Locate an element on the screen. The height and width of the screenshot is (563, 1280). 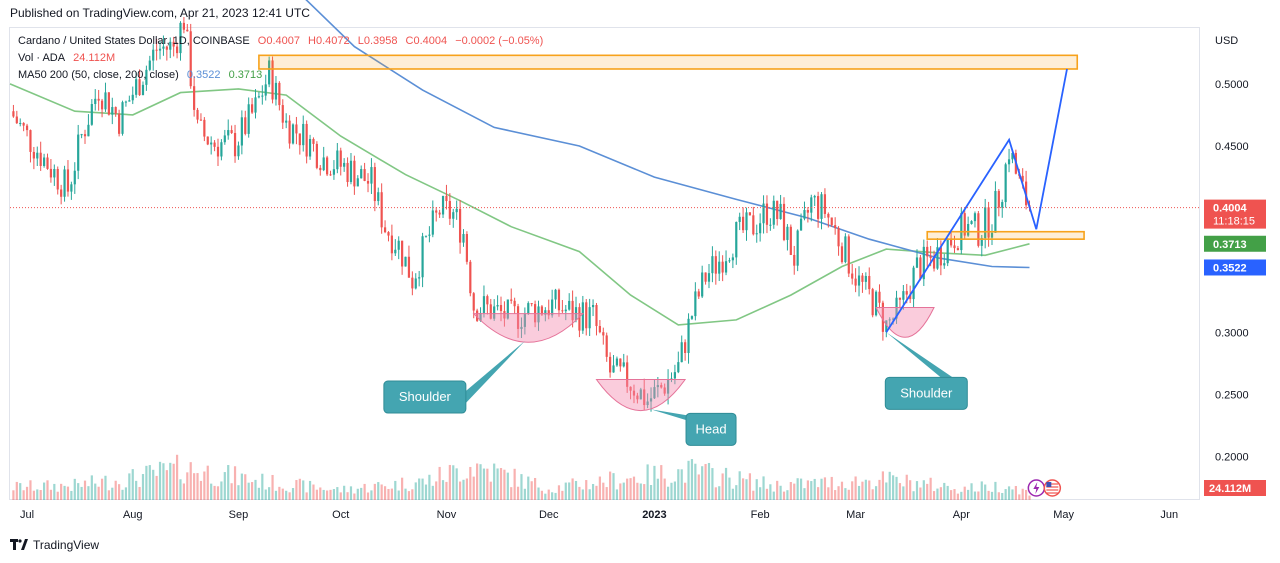
zone-neckline is located at coordinates (1005, 235).